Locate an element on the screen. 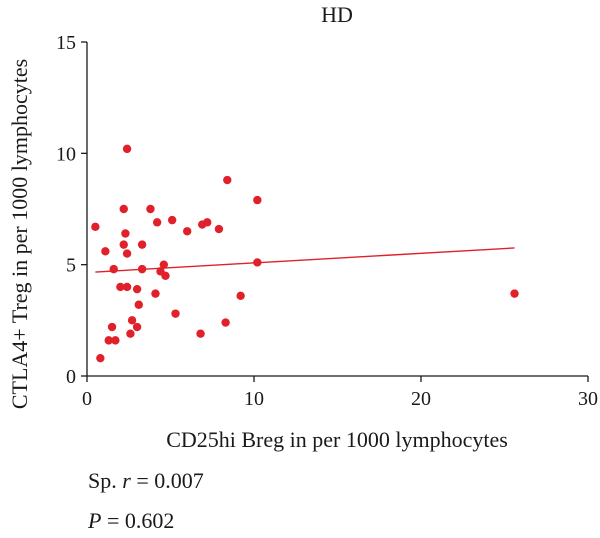 Image resolution: width=600 pixels, height=538 pixels. y-tick-label: 0 is located at coordinates (71, 377).